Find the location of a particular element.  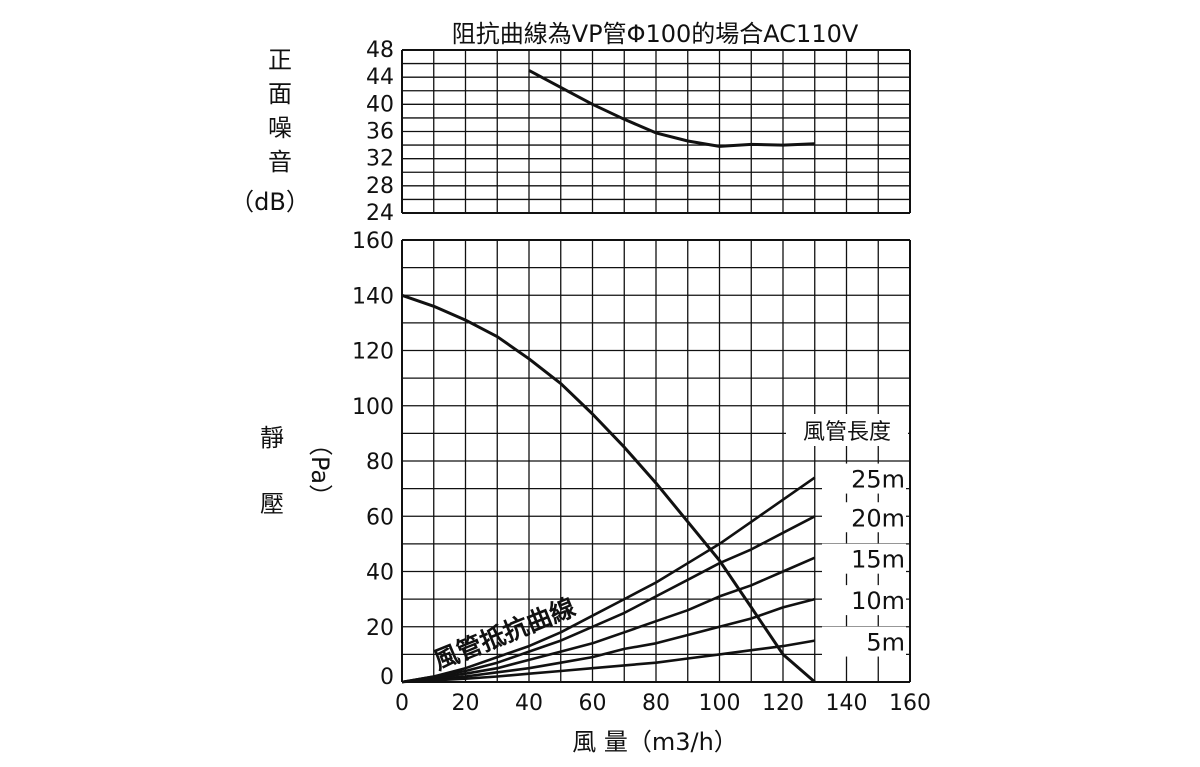

noise-grid is located at coordinates (656, 131).